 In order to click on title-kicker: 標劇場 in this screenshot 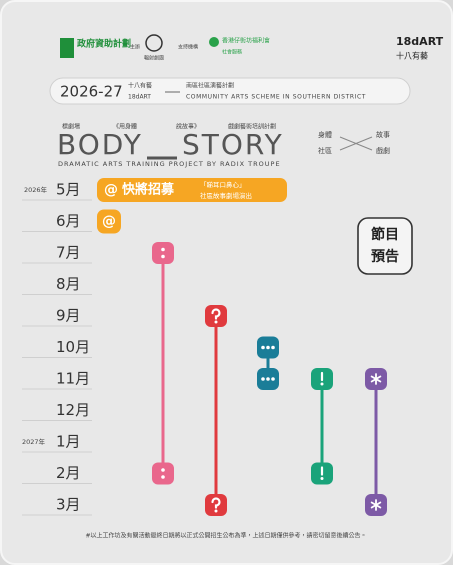, I will do `click(71, 127)`.